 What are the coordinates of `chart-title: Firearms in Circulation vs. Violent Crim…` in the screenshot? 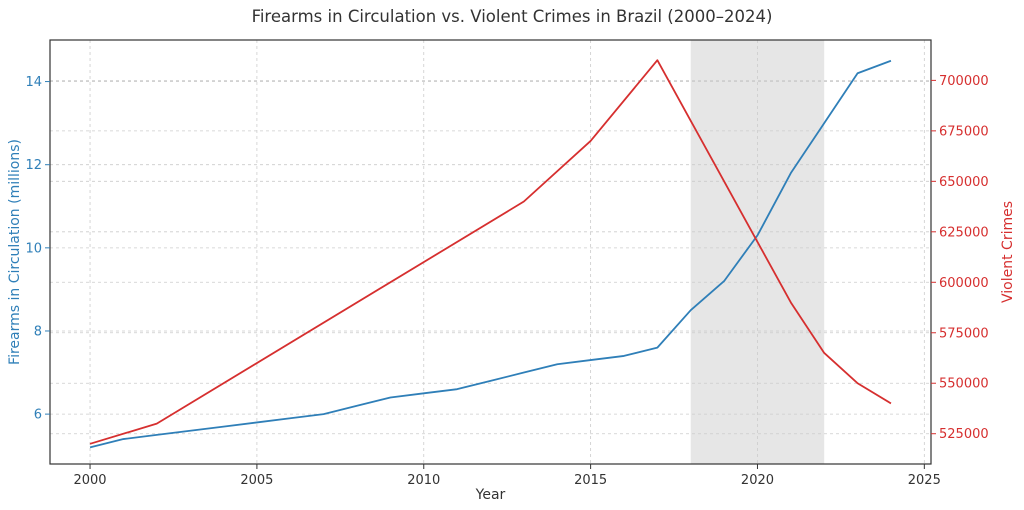 It's located at (512, 16).